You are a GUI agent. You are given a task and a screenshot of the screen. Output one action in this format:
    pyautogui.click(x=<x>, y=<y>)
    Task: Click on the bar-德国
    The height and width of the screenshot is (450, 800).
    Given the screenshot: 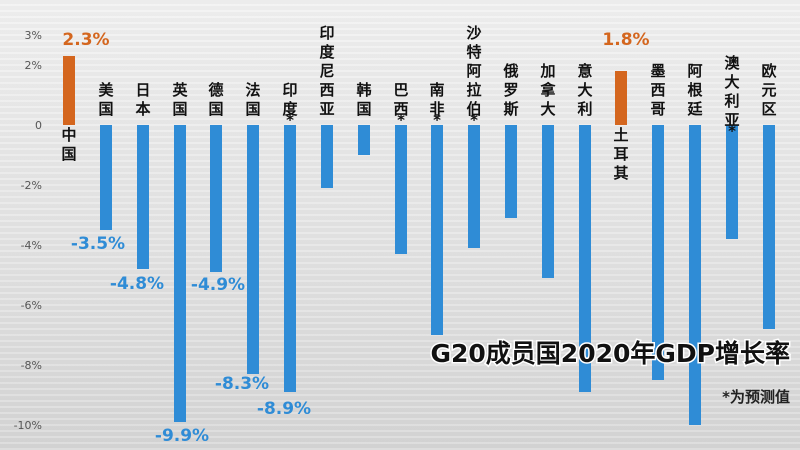 What is the action you would take?
    pyautogui.click(x=216, y=198)
    